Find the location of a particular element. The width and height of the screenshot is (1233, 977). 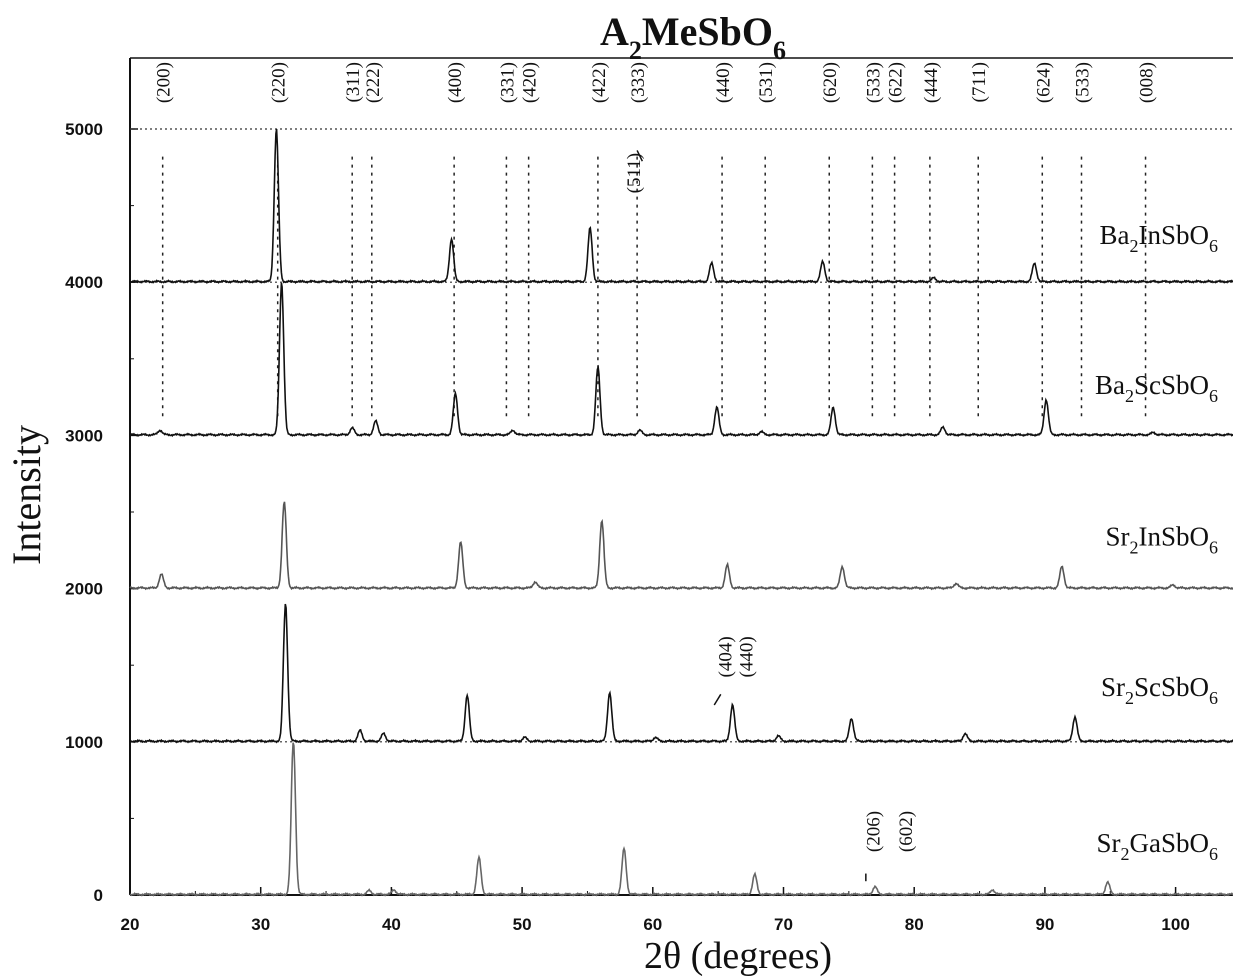

x-tick-label: 30 is located at coordinates (260, 924).